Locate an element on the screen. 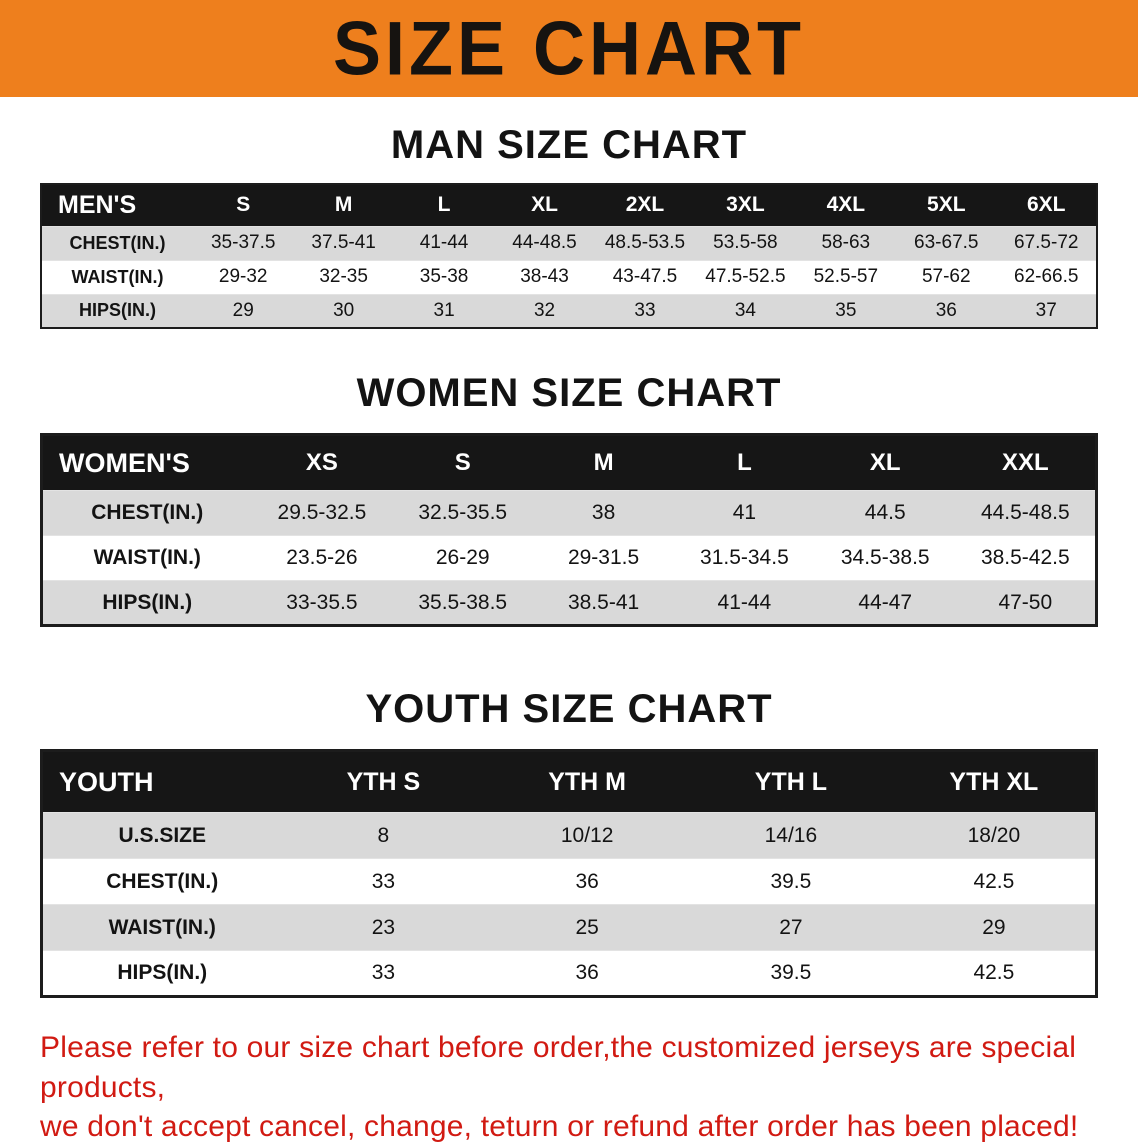 The height and width of the screenshot is (1147, 1138). youth-section-heading: YOUTH SIZE CHART is located at coordinates (569, 709).